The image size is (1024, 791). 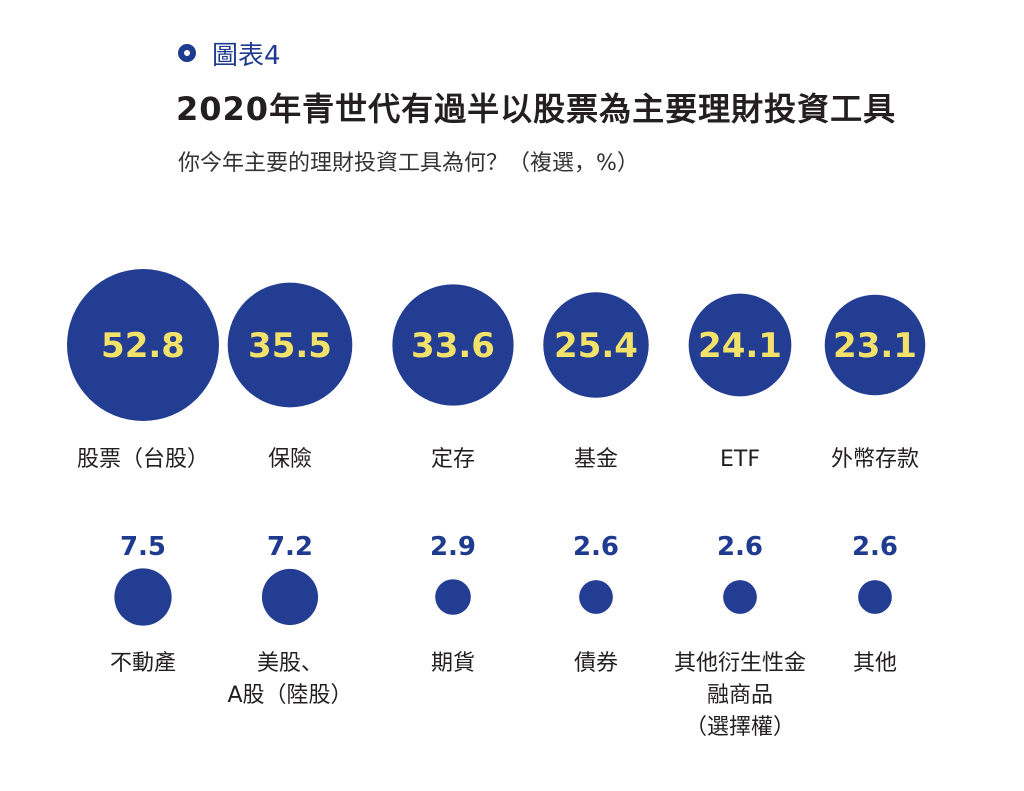 I want to click on bubble-item: 33.6 定存, so click(x=453, y=378).